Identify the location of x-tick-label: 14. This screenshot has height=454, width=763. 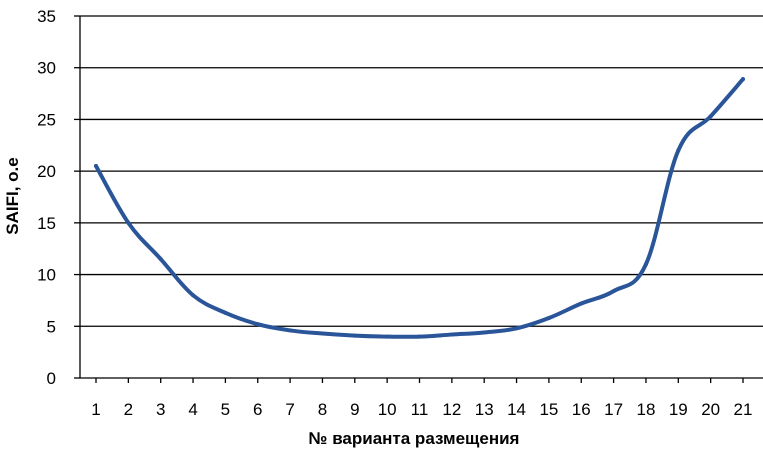
(516, 409).